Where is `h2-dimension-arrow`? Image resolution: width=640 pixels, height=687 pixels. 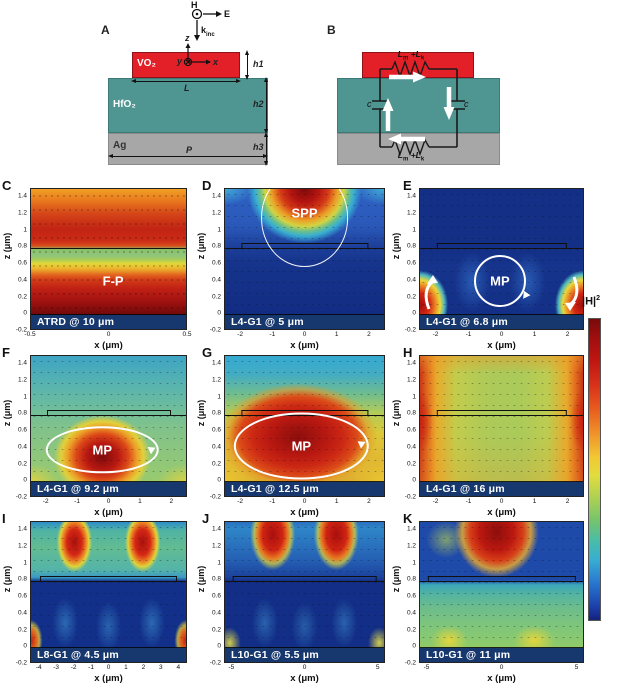 h2-dimension-arrow is located at coordinates (265, 105).